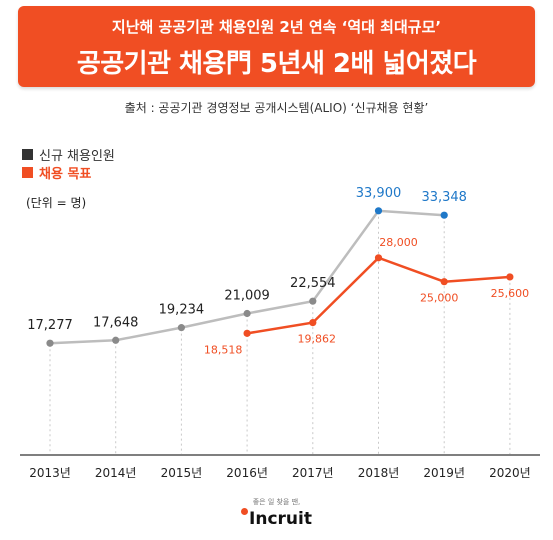 The height and width of the screenshot is (540, 553). I want to click on hires-data-label: 33,348, so click(444, 197).